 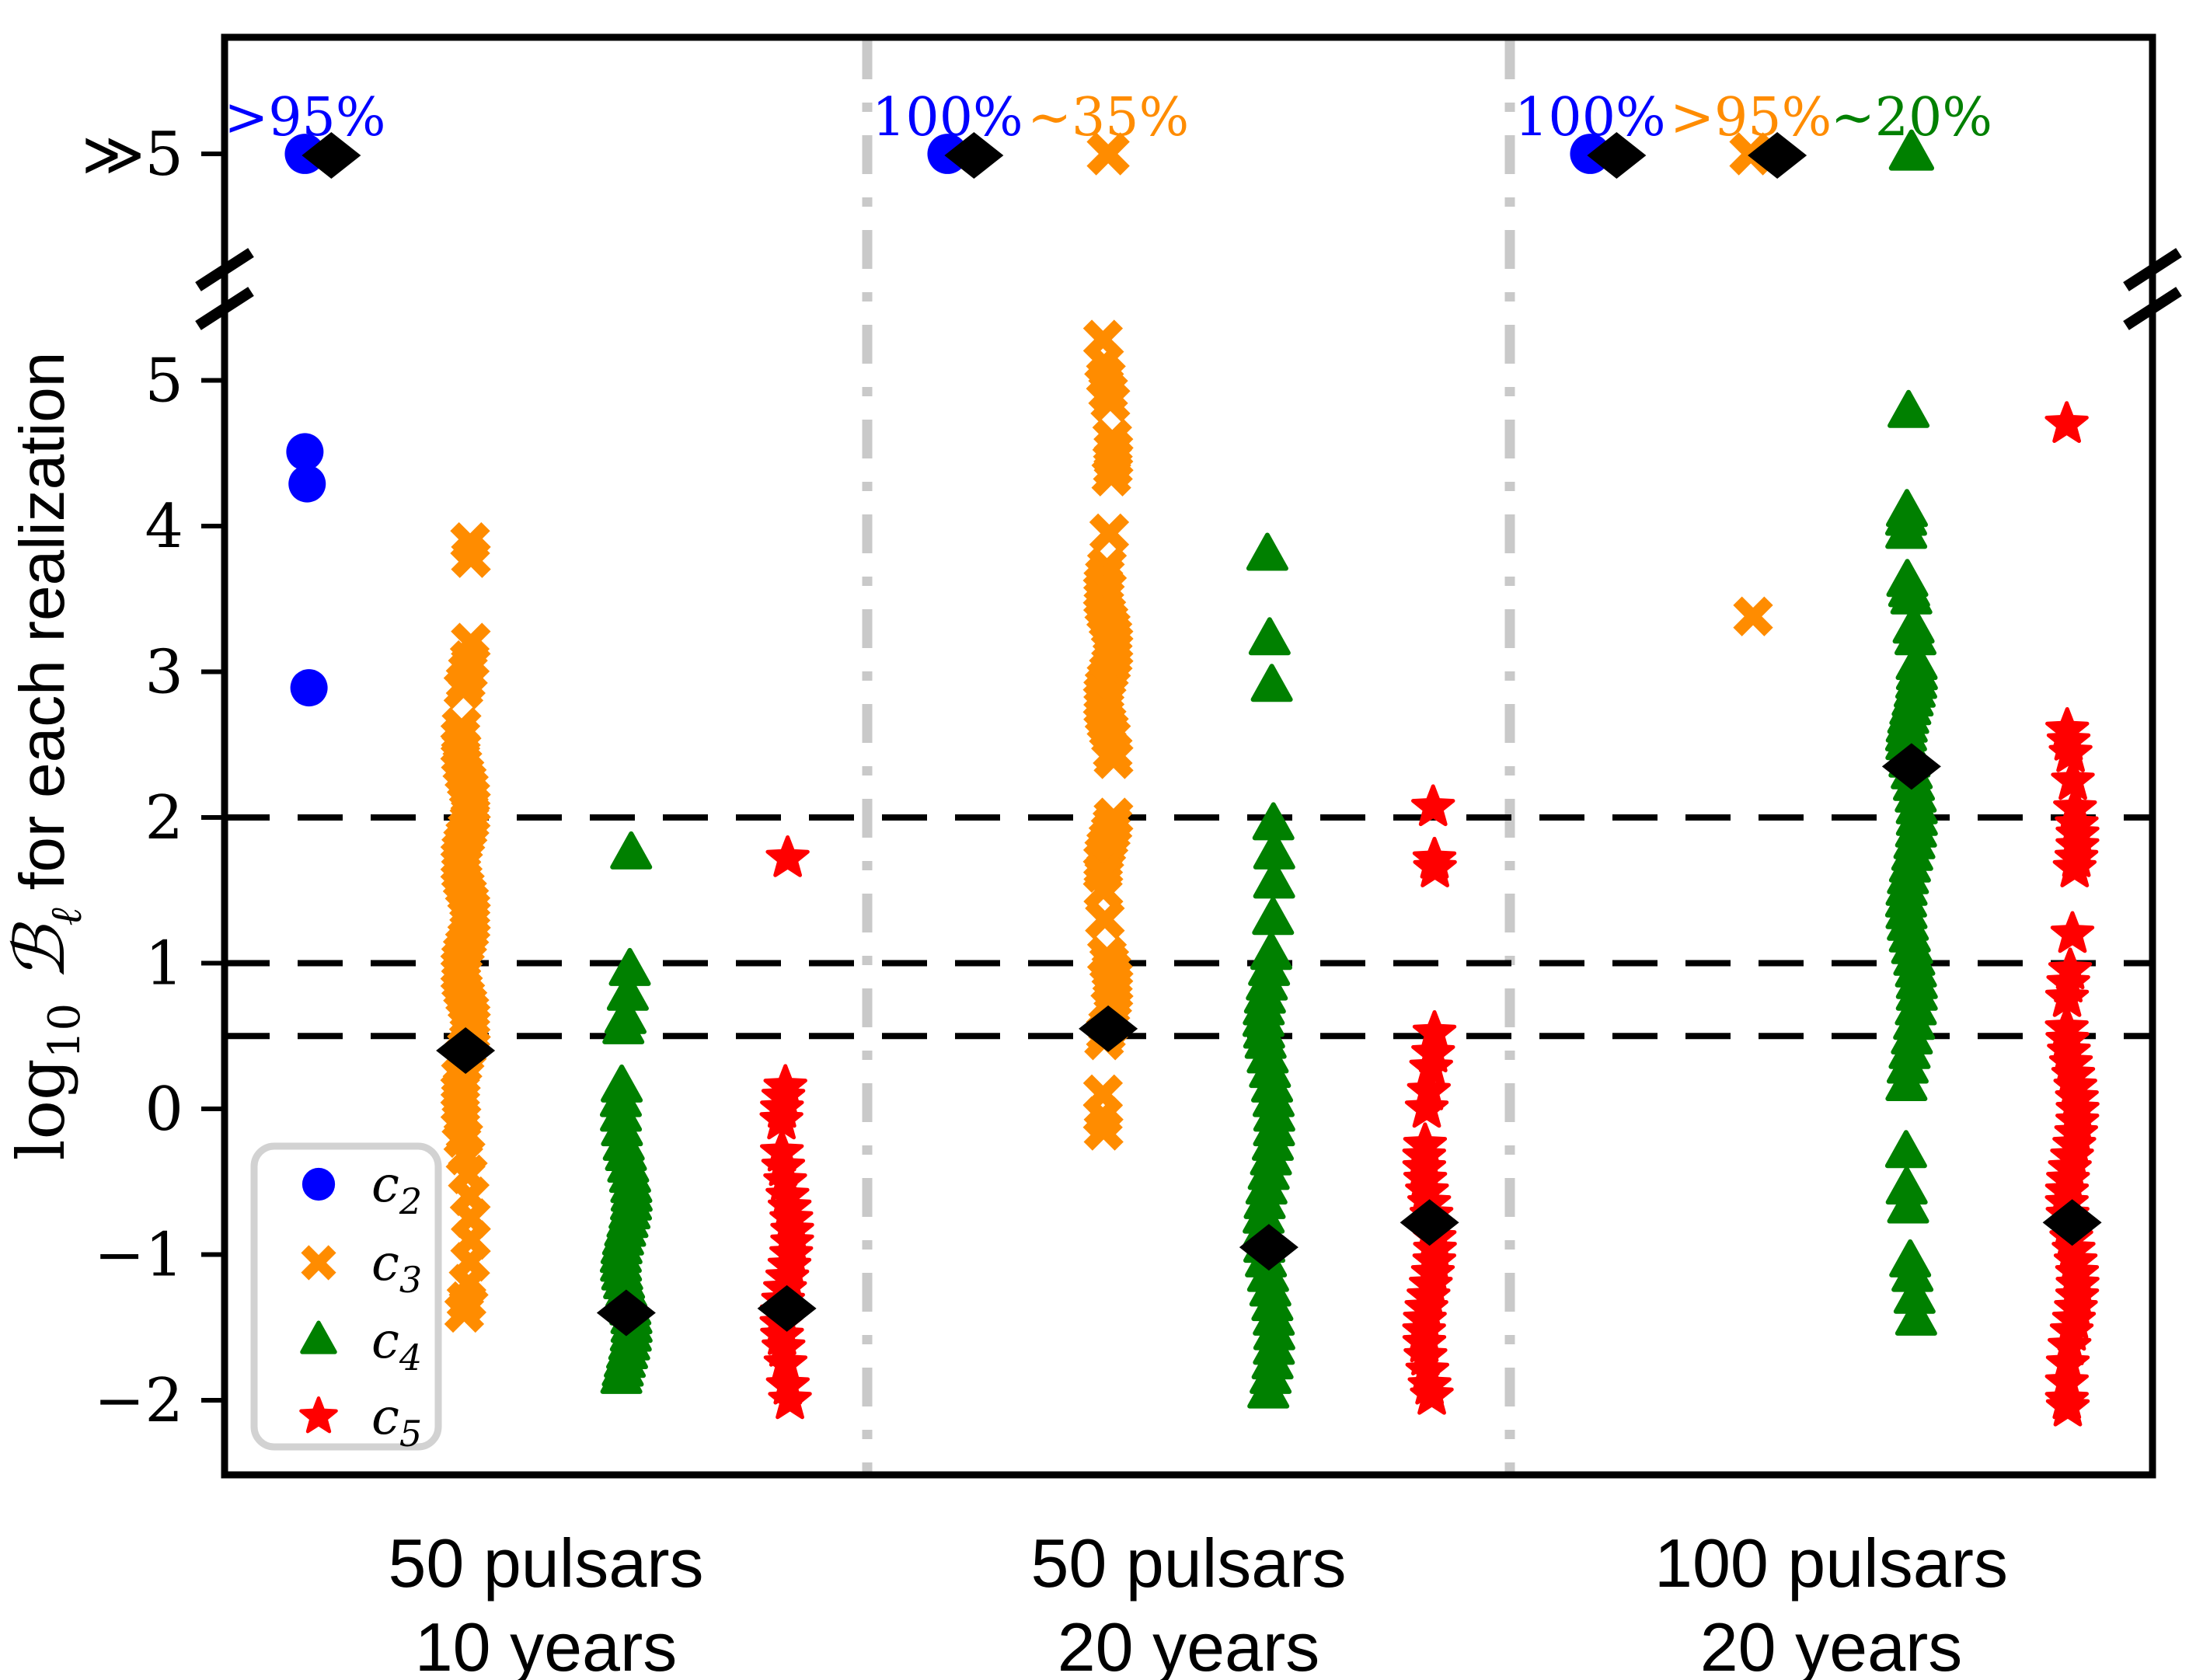 What do you see at coordinates (318, 1263) in the screenshot?
I see `legend-marker-c3` at bounding box center [318, 1263].